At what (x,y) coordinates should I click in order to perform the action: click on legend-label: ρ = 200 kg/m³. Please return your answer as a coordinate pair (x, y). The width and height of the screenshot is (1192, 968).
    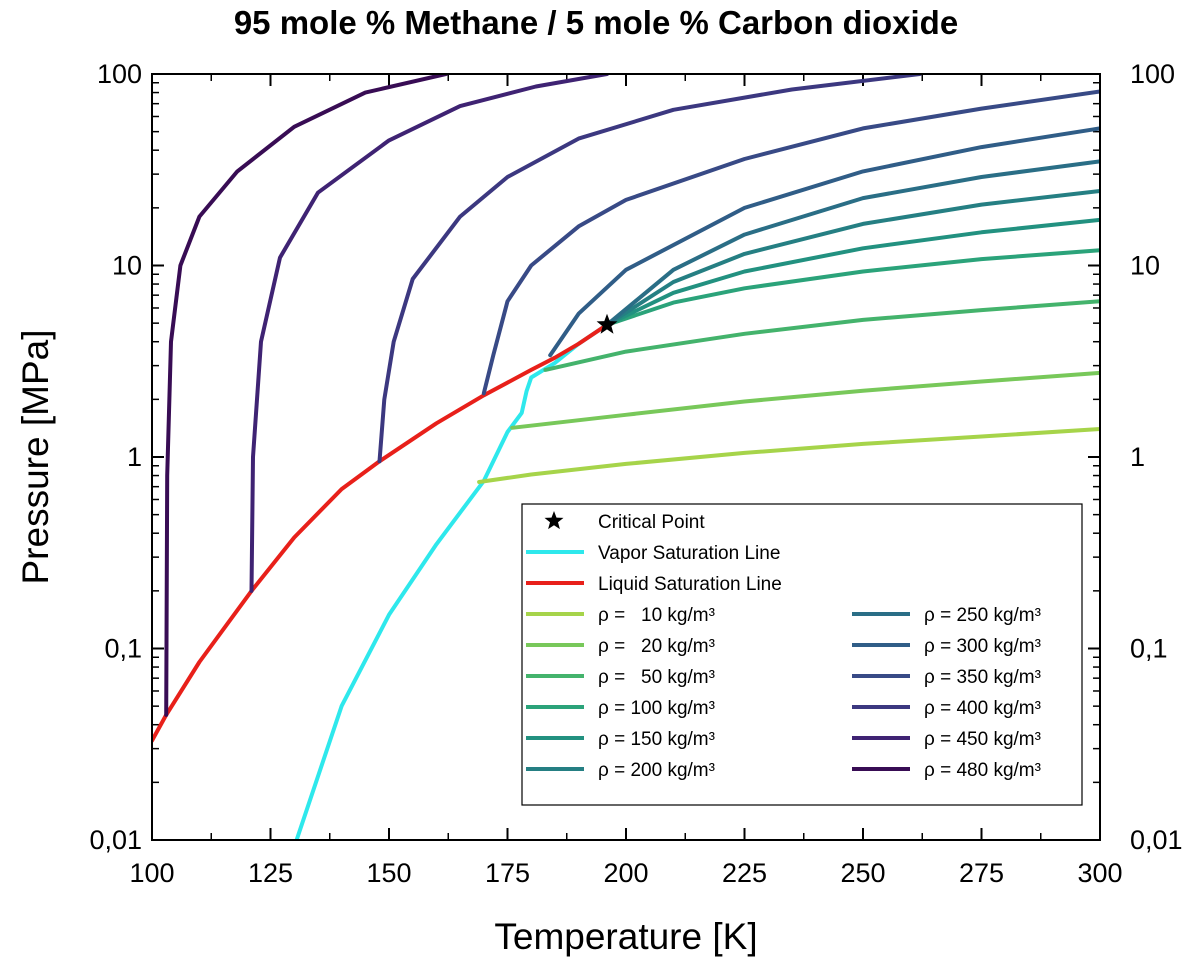
    Looking at the image, I should click on (656, 770).